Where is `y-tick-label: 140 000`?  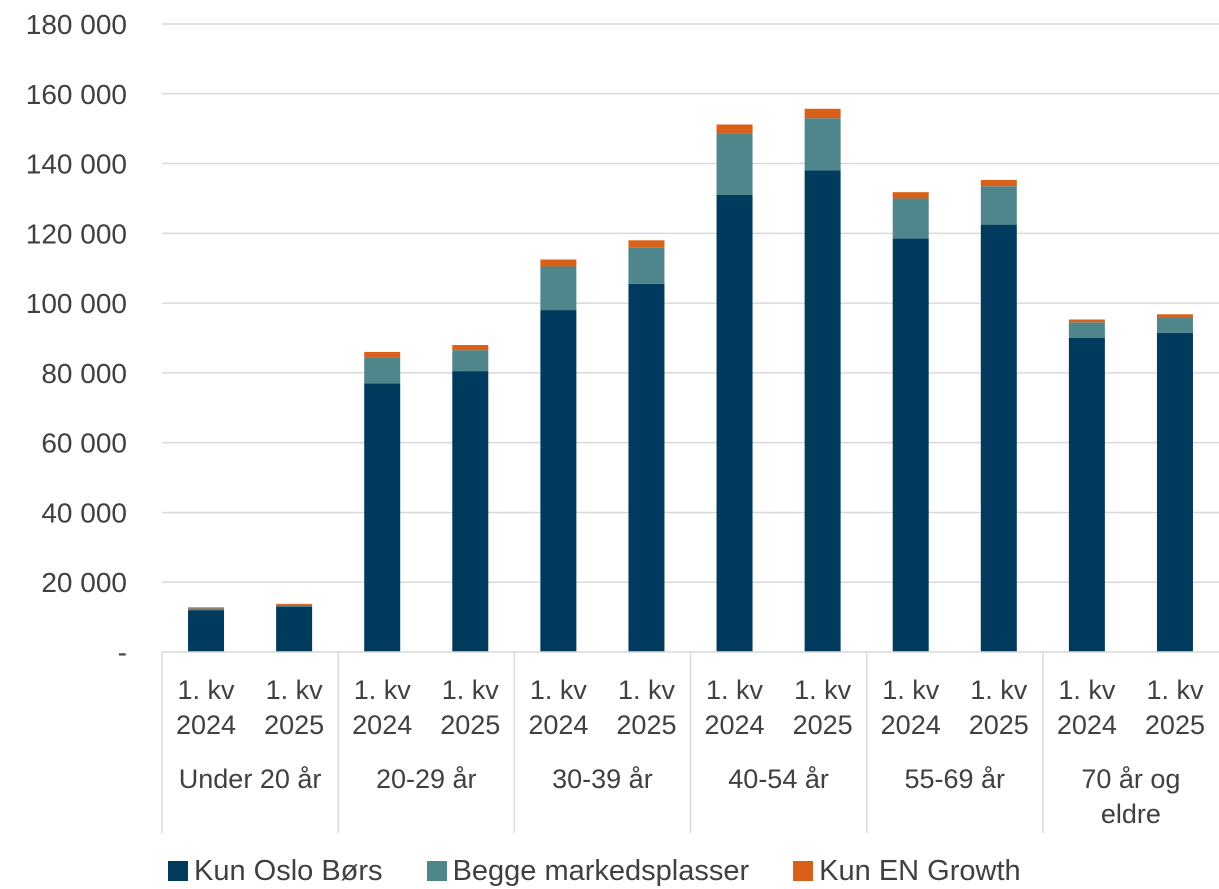
y-tick-label: 140 000 is located at coordinates (76, 164).